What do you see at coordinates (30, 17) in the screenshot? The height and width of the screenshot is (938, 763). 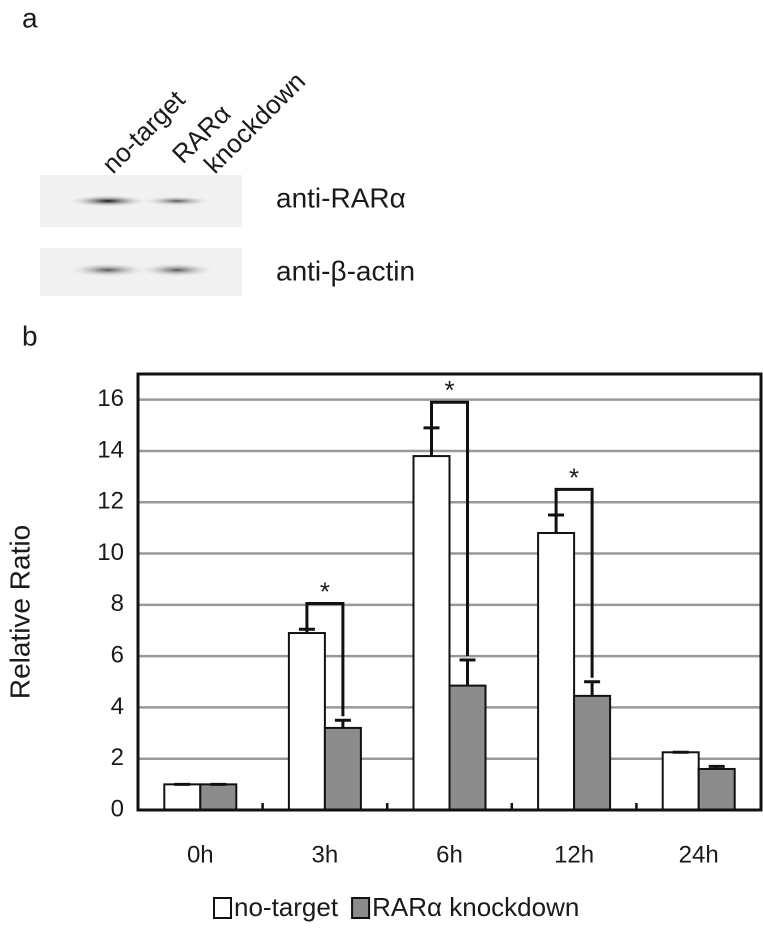 I see `panel-label: a` at bounding box center [30, 17].